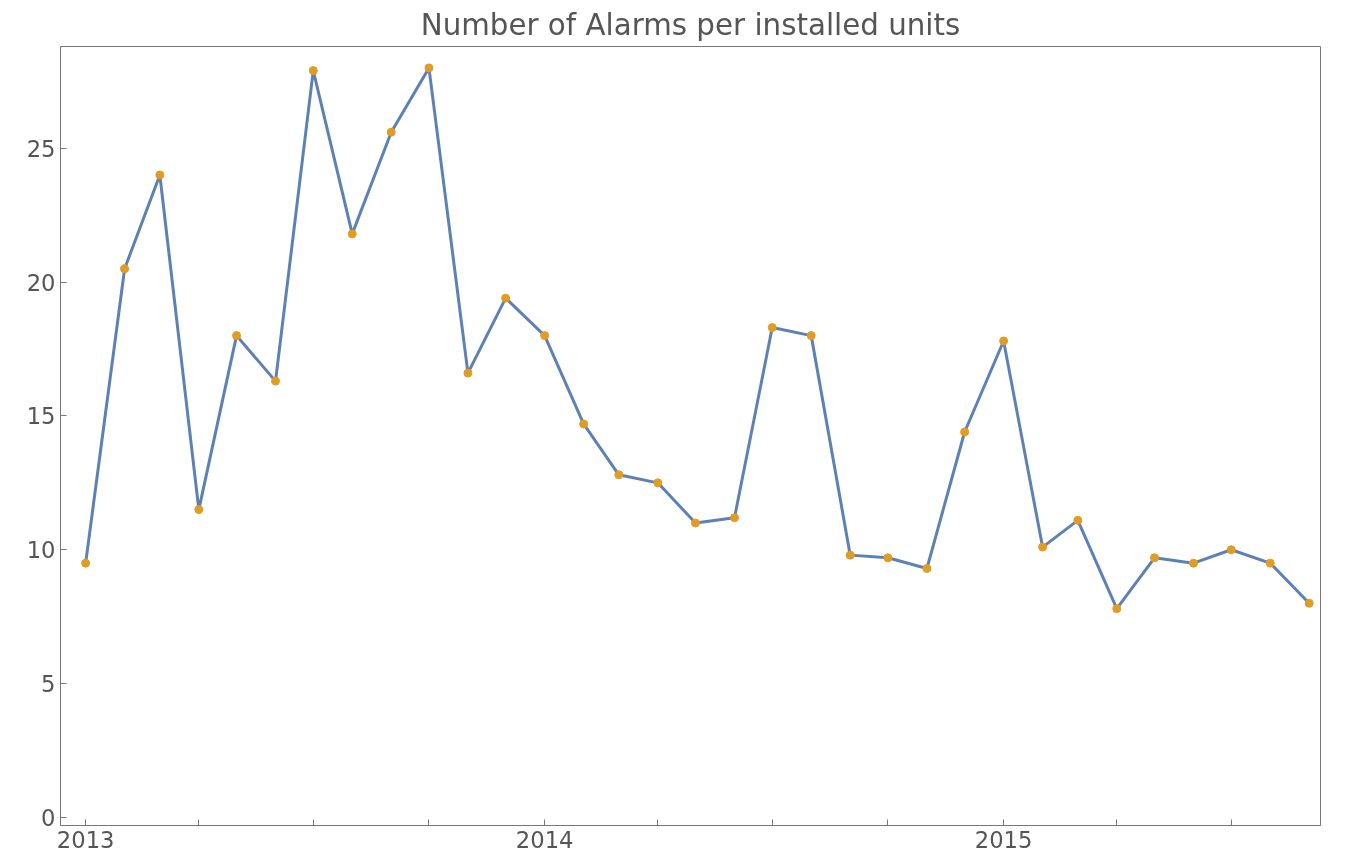  I want to click on x-tick-label: 2014, so click(544, 839).